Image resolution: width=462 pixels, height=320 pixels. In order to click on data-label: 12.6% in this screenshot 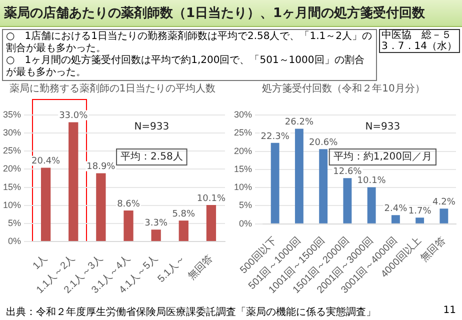, I will do `click(347, 171)`.